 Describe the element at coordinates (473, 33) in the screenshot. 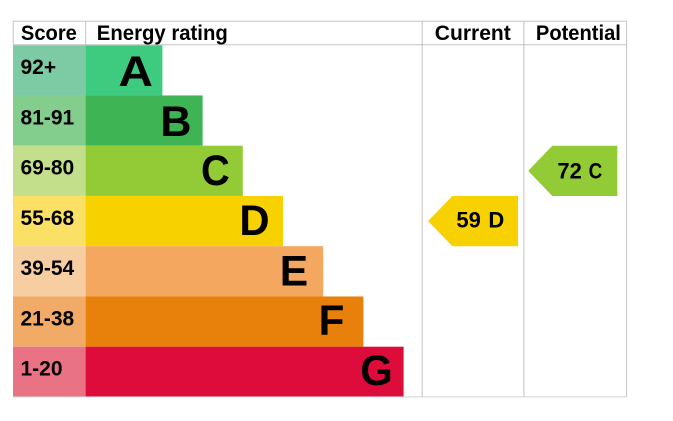

I see `svg-text: Current` at that location.